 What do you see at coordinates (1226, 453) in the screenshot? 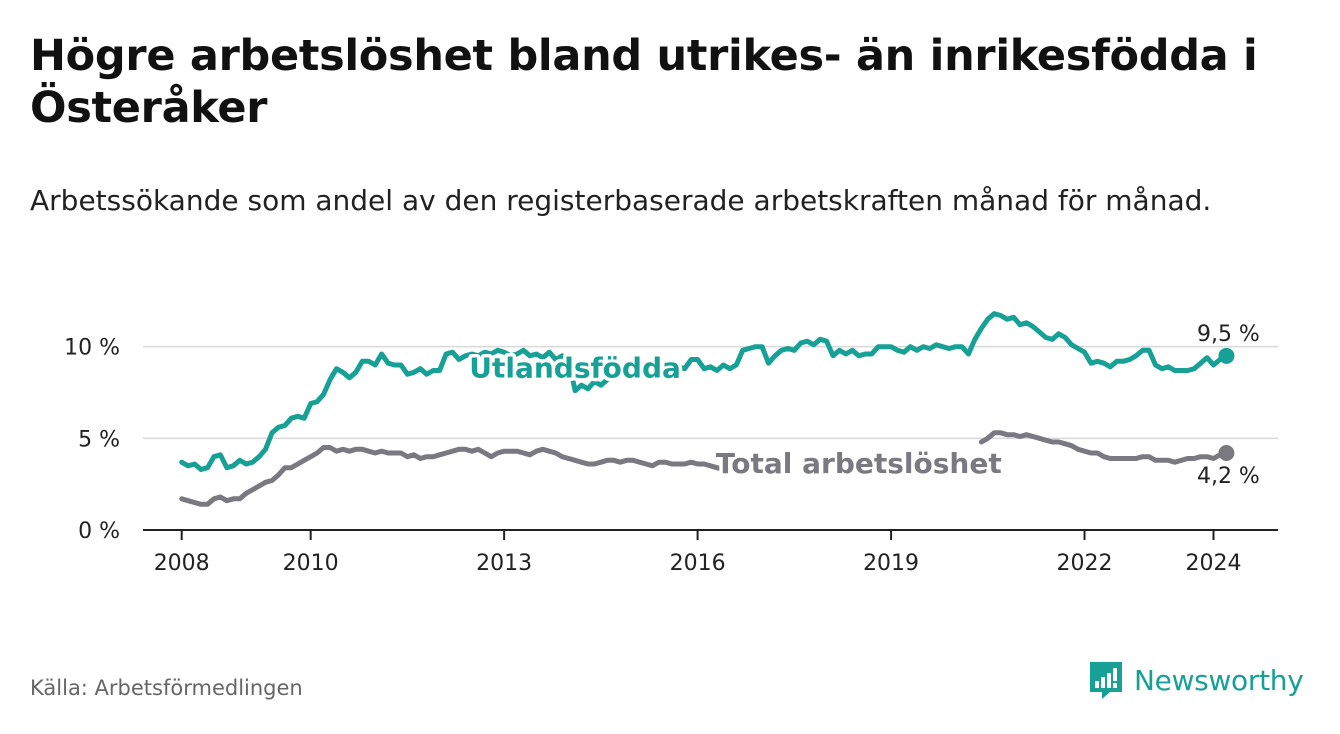
I see `end-point-total` at bounding box center [1226, 453].